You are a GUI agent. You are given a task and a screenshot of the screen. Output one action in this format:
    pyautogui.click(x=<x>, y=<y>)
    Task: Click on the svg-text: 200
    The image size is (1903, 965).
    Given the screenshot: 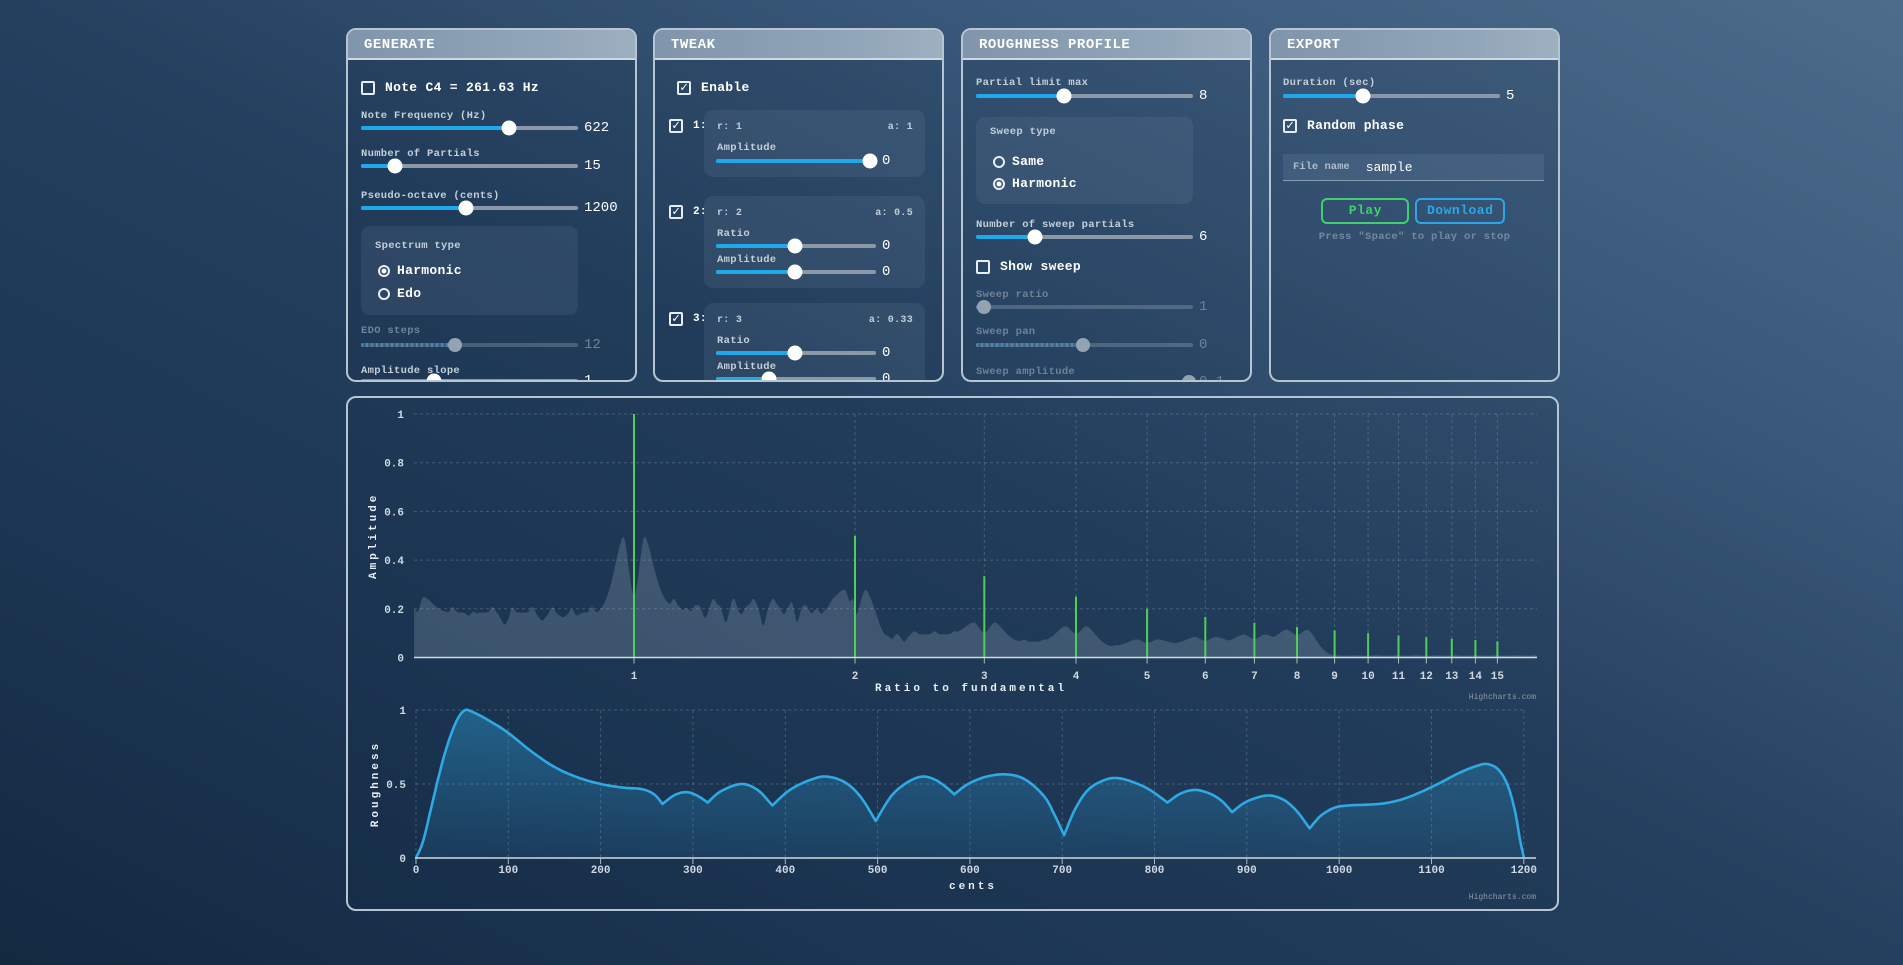 What is the action you would take?
    pyautogui.click(x=601, y=871)
    